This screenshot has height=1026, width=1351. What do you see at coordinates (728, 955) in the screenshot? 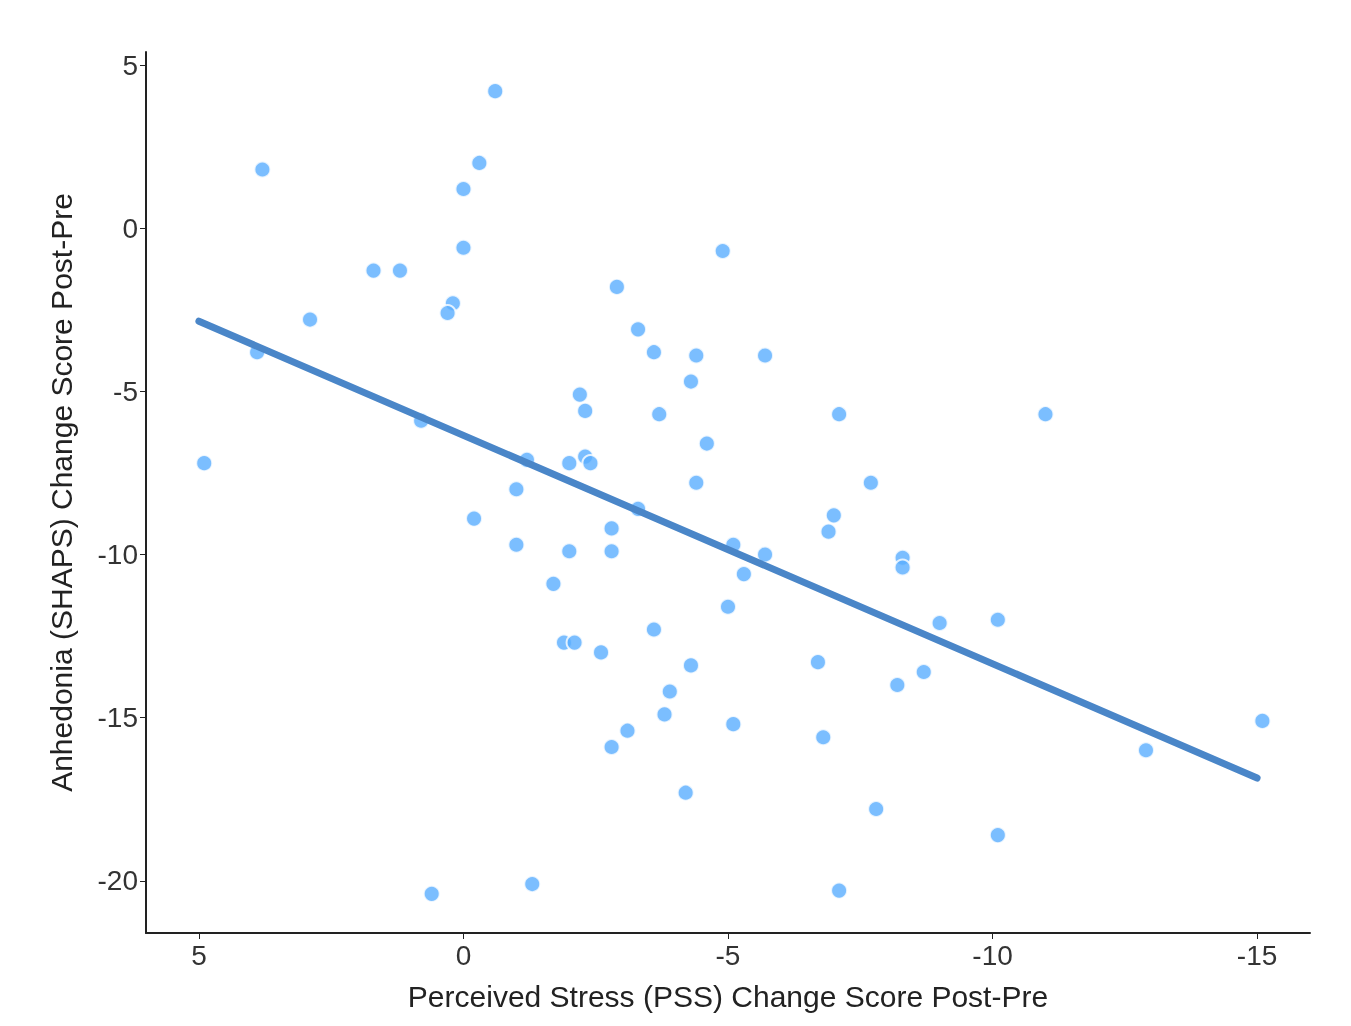
I see `x-tick-label: -5` at bounding box center [728, 955].